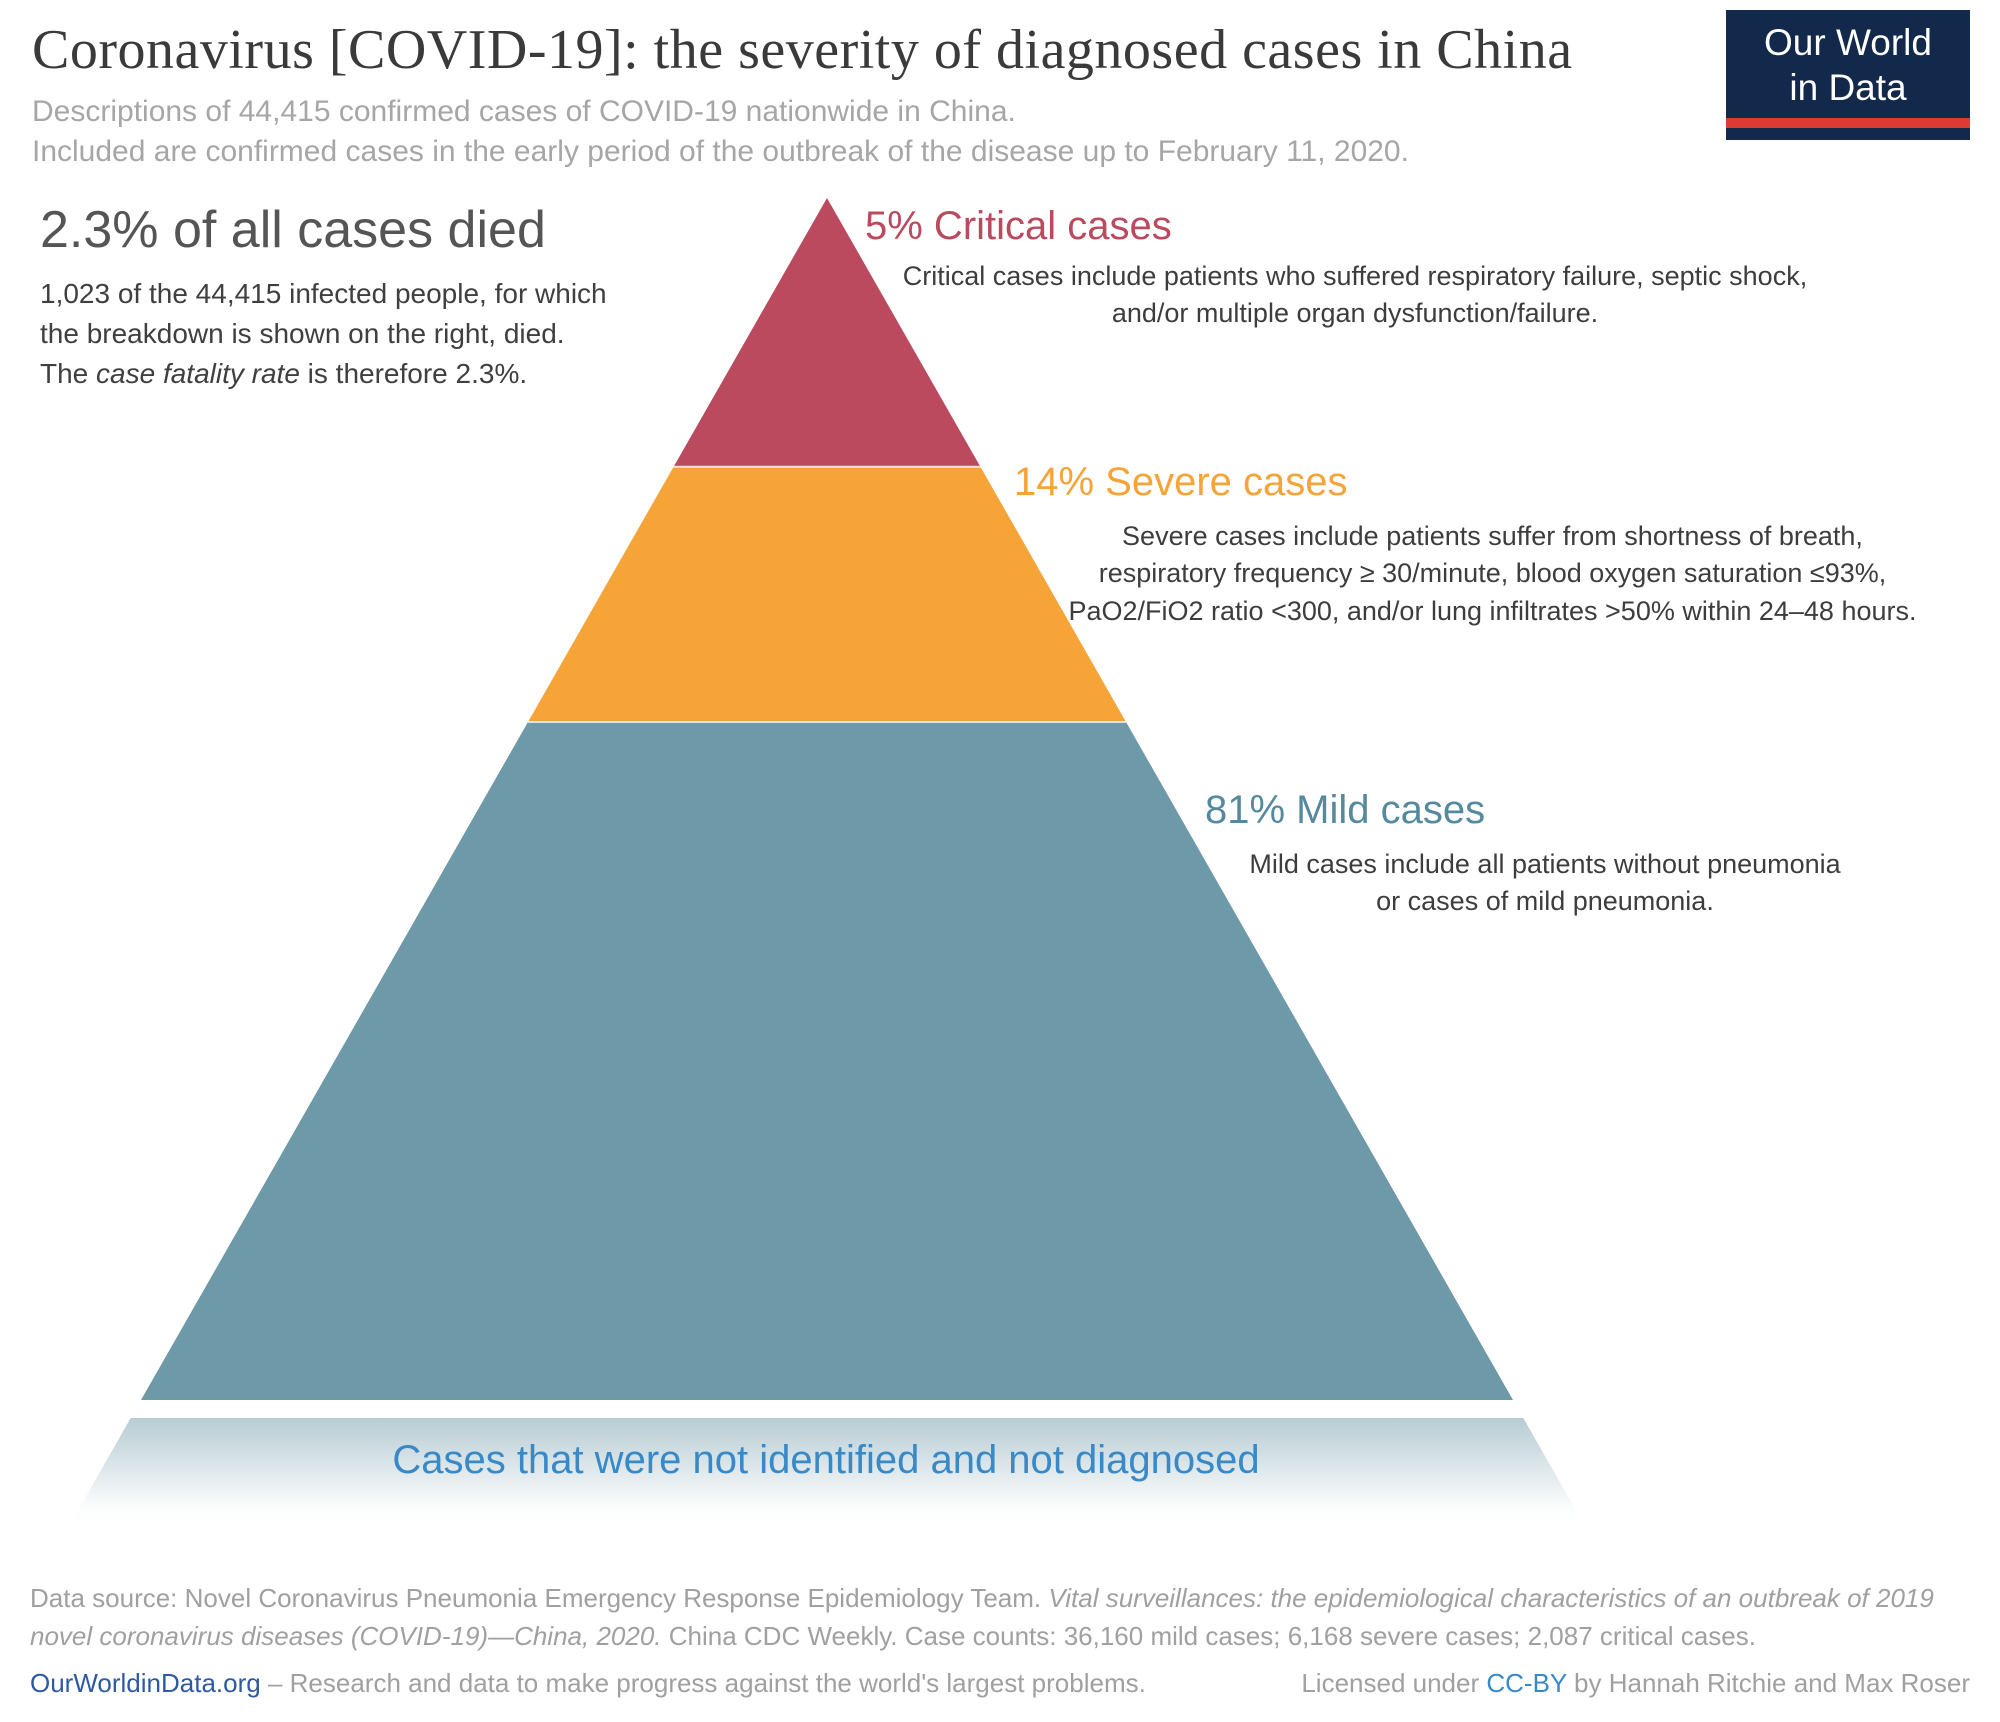 This screenshot has width=2000, height=1722. I want to click on fatality-heading: 2.3% of all cases died, so click(293, 230).